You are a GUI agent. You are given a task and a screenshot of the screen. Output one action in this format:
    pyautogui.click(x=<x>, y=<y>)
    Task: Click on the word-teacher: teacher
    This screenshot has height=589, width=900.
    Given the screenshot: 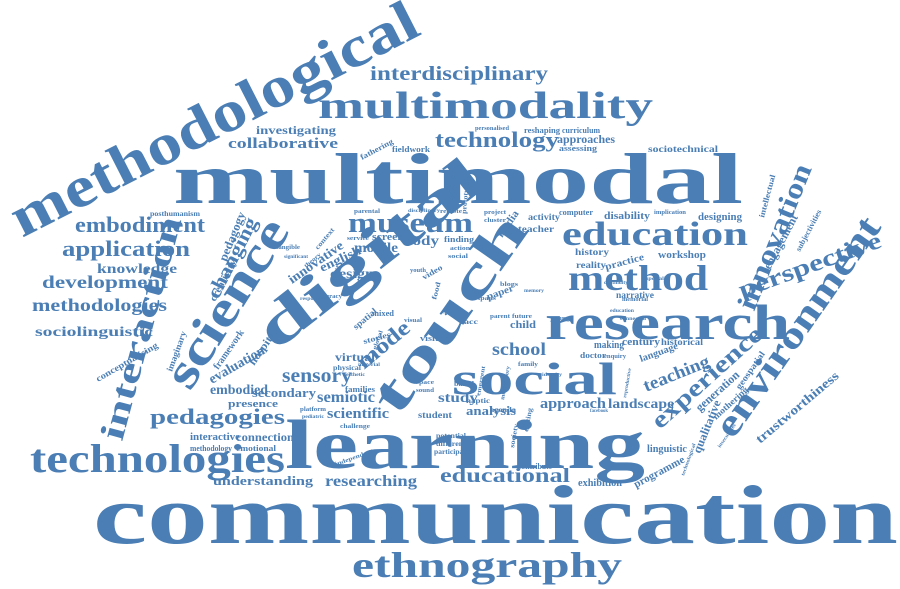 What is the action you would take?
    pyautogui.click(x=536, y=229)
    